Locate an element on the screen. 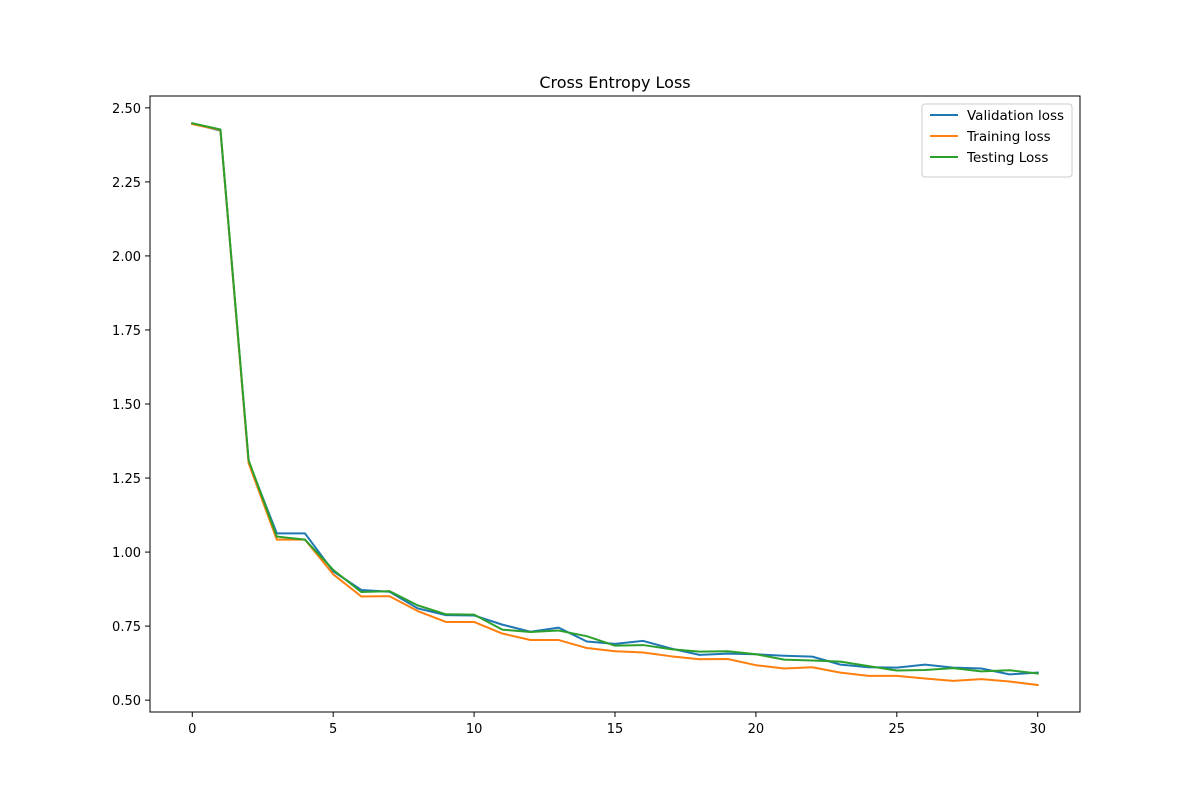 This screenshot has height=800, width=1200. legend: Validation loss Training loss Testing Loss is located at coordinates (997, 140).